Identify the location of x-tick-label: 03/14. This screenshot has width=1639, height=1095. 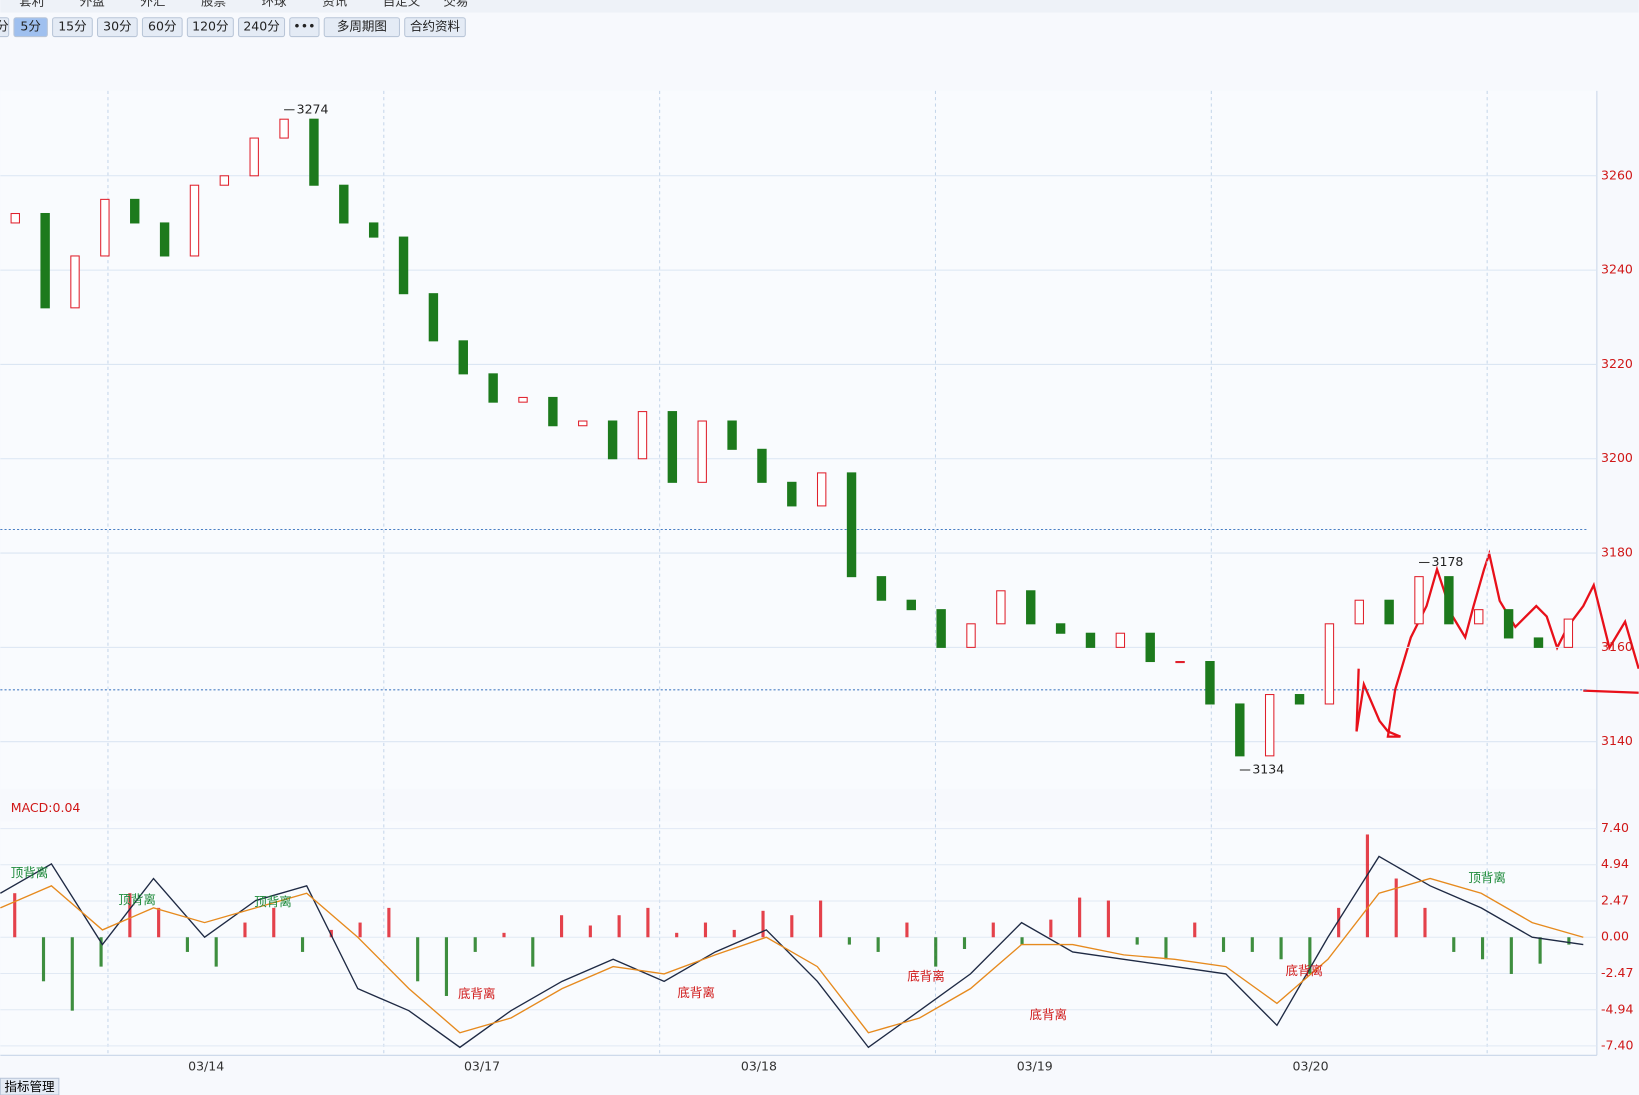
(206, 1065).